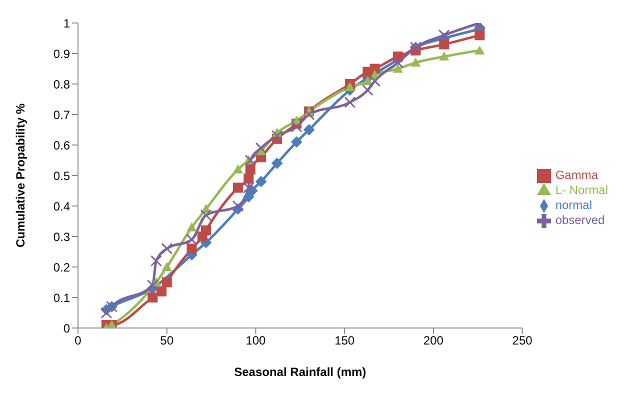 This screenshot has height=402, width=637. Describe the element at coordinates (573, 205) in the screenshot. I see `legend-label: normal` at that location.